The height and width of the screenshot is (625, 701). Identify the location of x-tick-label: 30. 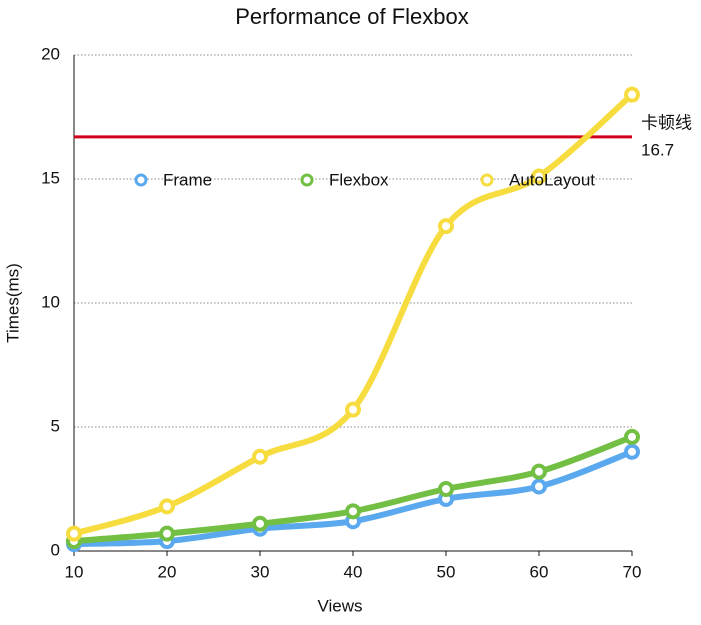
(260, 571).